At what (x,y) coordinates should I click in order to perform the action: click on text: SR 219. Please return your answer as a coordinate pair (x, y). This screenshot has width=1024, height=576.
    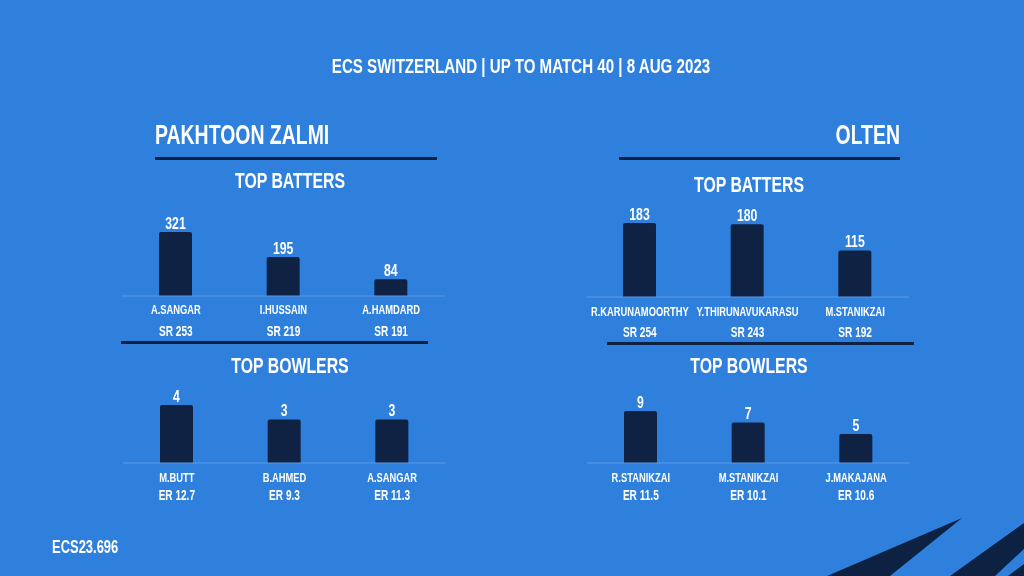
    Looking at the image, I should click on (283, 331).